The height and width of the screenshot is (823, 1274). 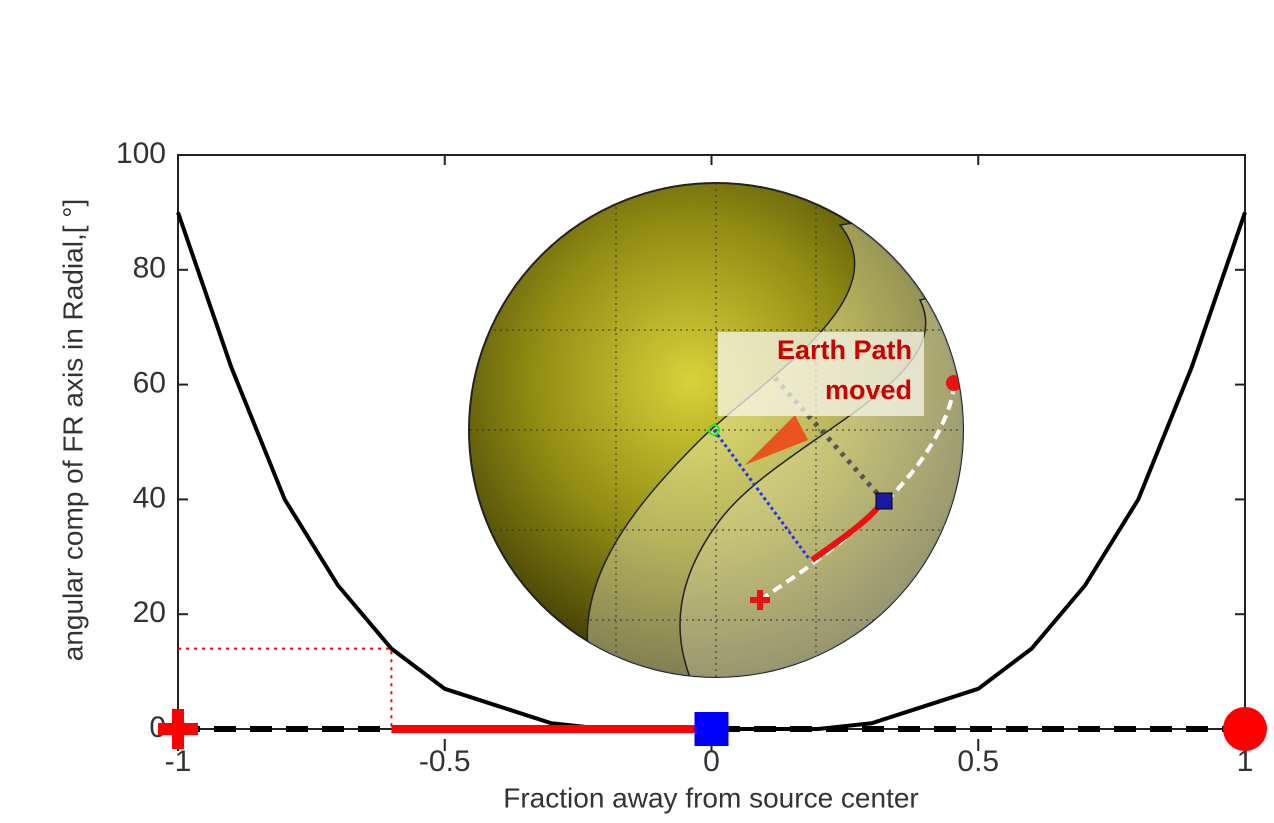 I want to click on inset-annotation: Earth Path, so click(x=844, y=350).